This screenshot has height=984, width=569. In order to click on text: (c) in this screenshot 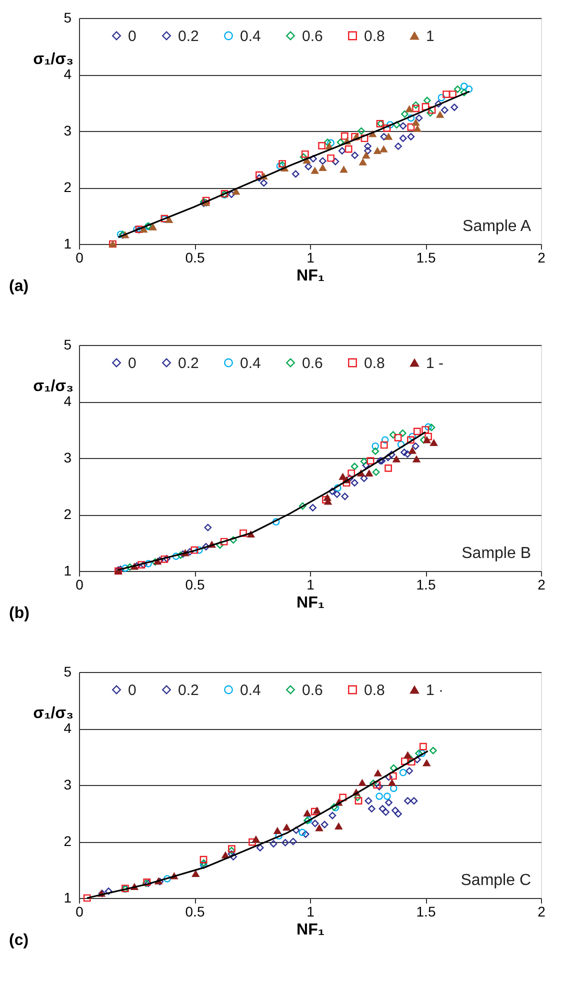, I will do `click(19, 940)`.